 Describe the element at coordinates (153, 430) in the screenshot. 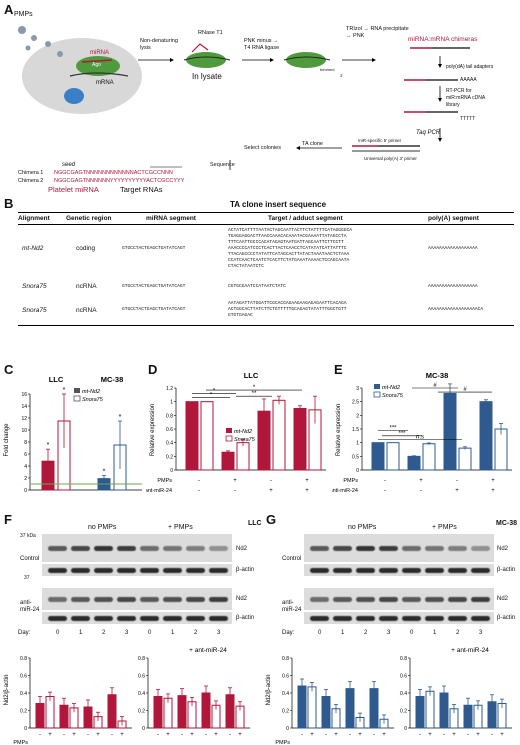

I see `y-axis-label: Relative expression` at that location.